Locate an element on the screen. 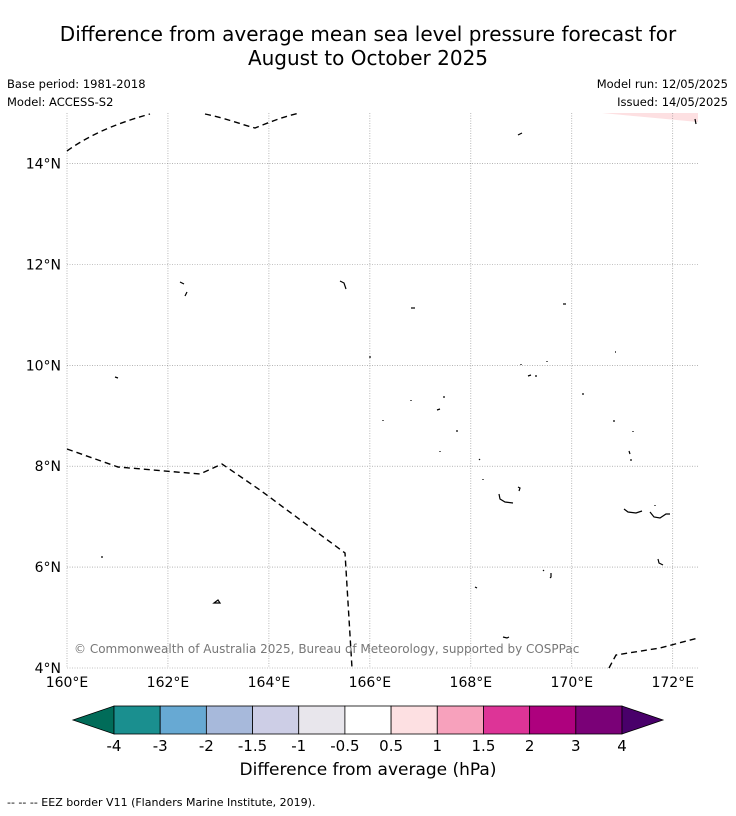 This screenshot has width=736, height=816. meta-right: Model run: 12/05/2025 Issued: 14/05/2025 is located at coordinates (662, 93).